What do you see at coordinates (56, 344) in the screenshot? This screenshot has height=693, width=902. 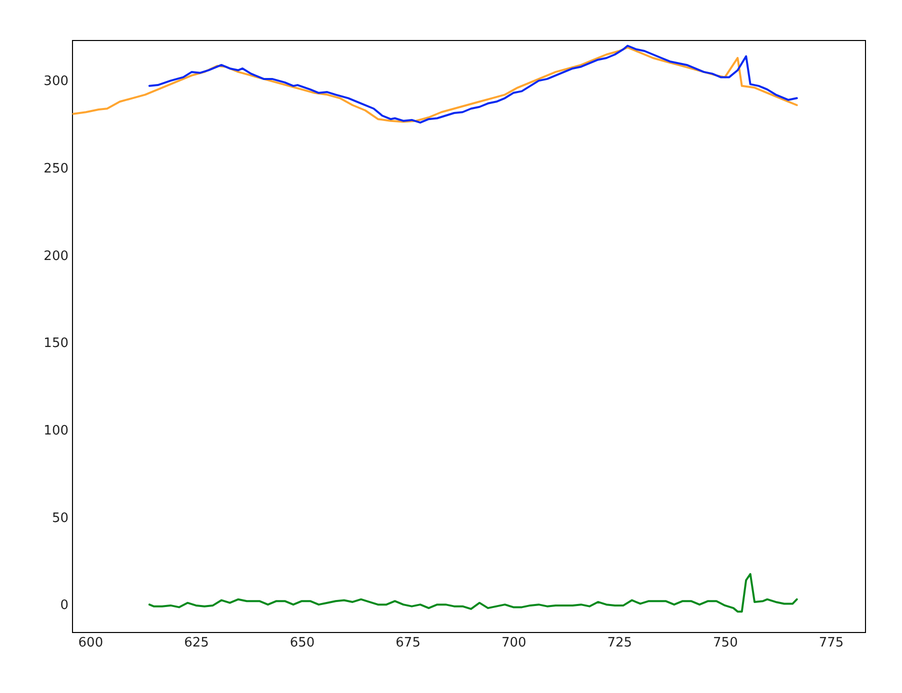 I see `y-tick-label: 150` at bounding box center [56, 344].